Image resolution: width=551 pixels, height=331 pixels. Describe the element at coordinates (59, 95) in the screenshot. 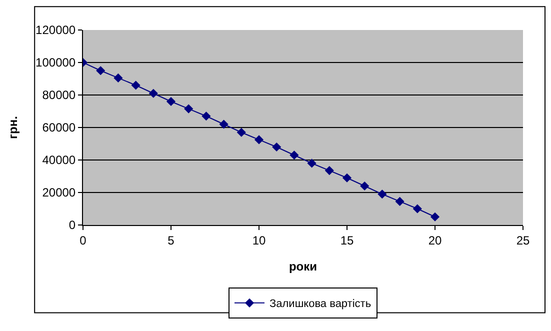

I see `y-tick-label: 80000` at that location.